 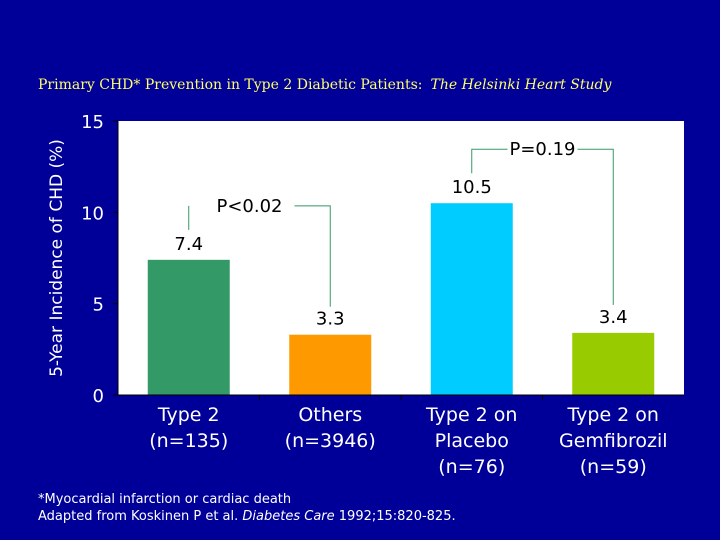 What do you see at coordinates (542, 149) in the screenshot?
I see `p-value-label-2: P=0.19` at bounding box center [542, 149].